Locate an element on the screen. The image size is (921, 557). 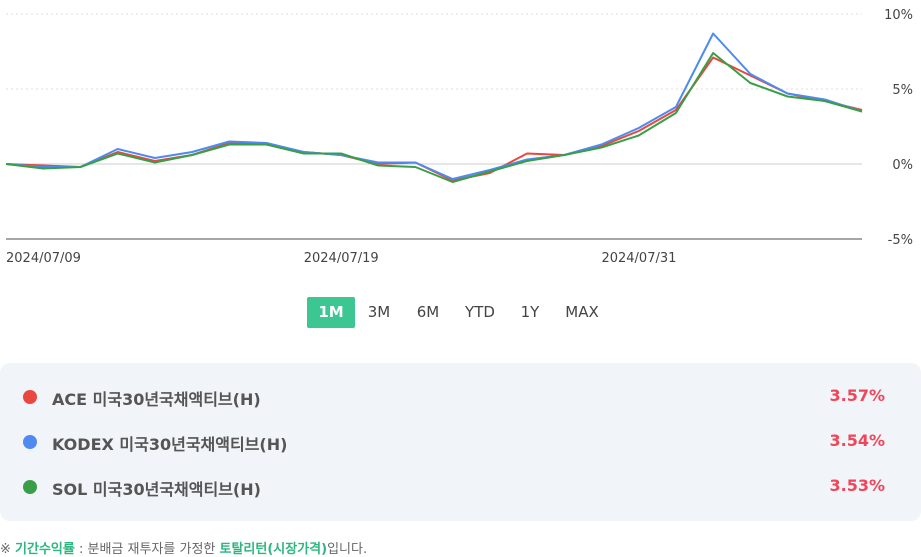
y-tick-label: 5% is located at coordinates (902, 90).